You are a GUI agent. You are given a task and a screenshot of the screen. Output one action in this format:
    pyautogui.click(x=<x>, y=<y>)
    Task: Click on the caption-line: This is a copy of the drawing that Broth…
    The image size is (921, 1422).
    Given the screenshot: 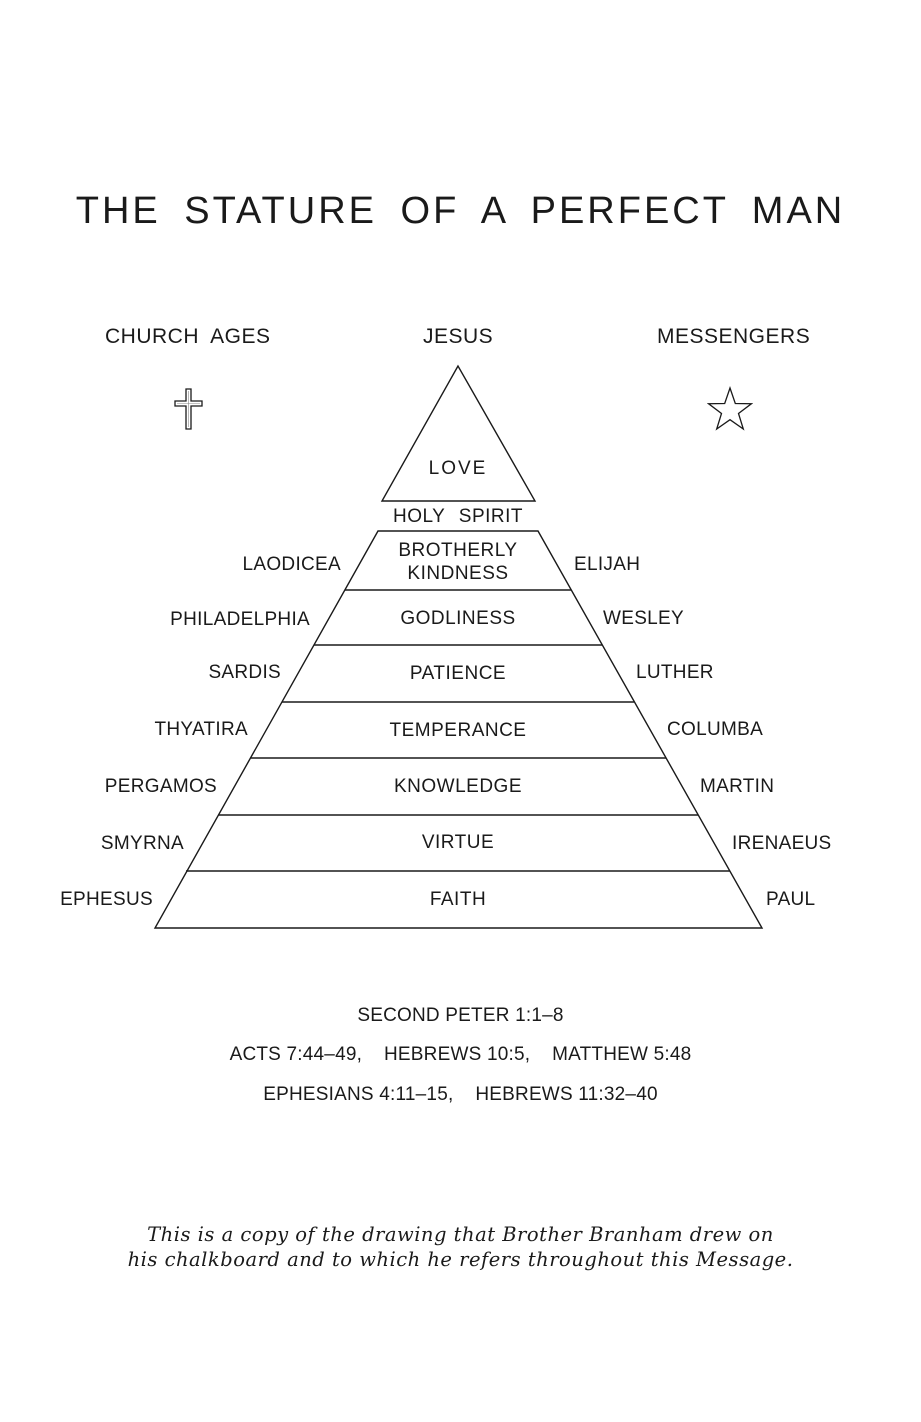 What is the action you would take?
    pyautogui.click(x=460, y=1234)
    